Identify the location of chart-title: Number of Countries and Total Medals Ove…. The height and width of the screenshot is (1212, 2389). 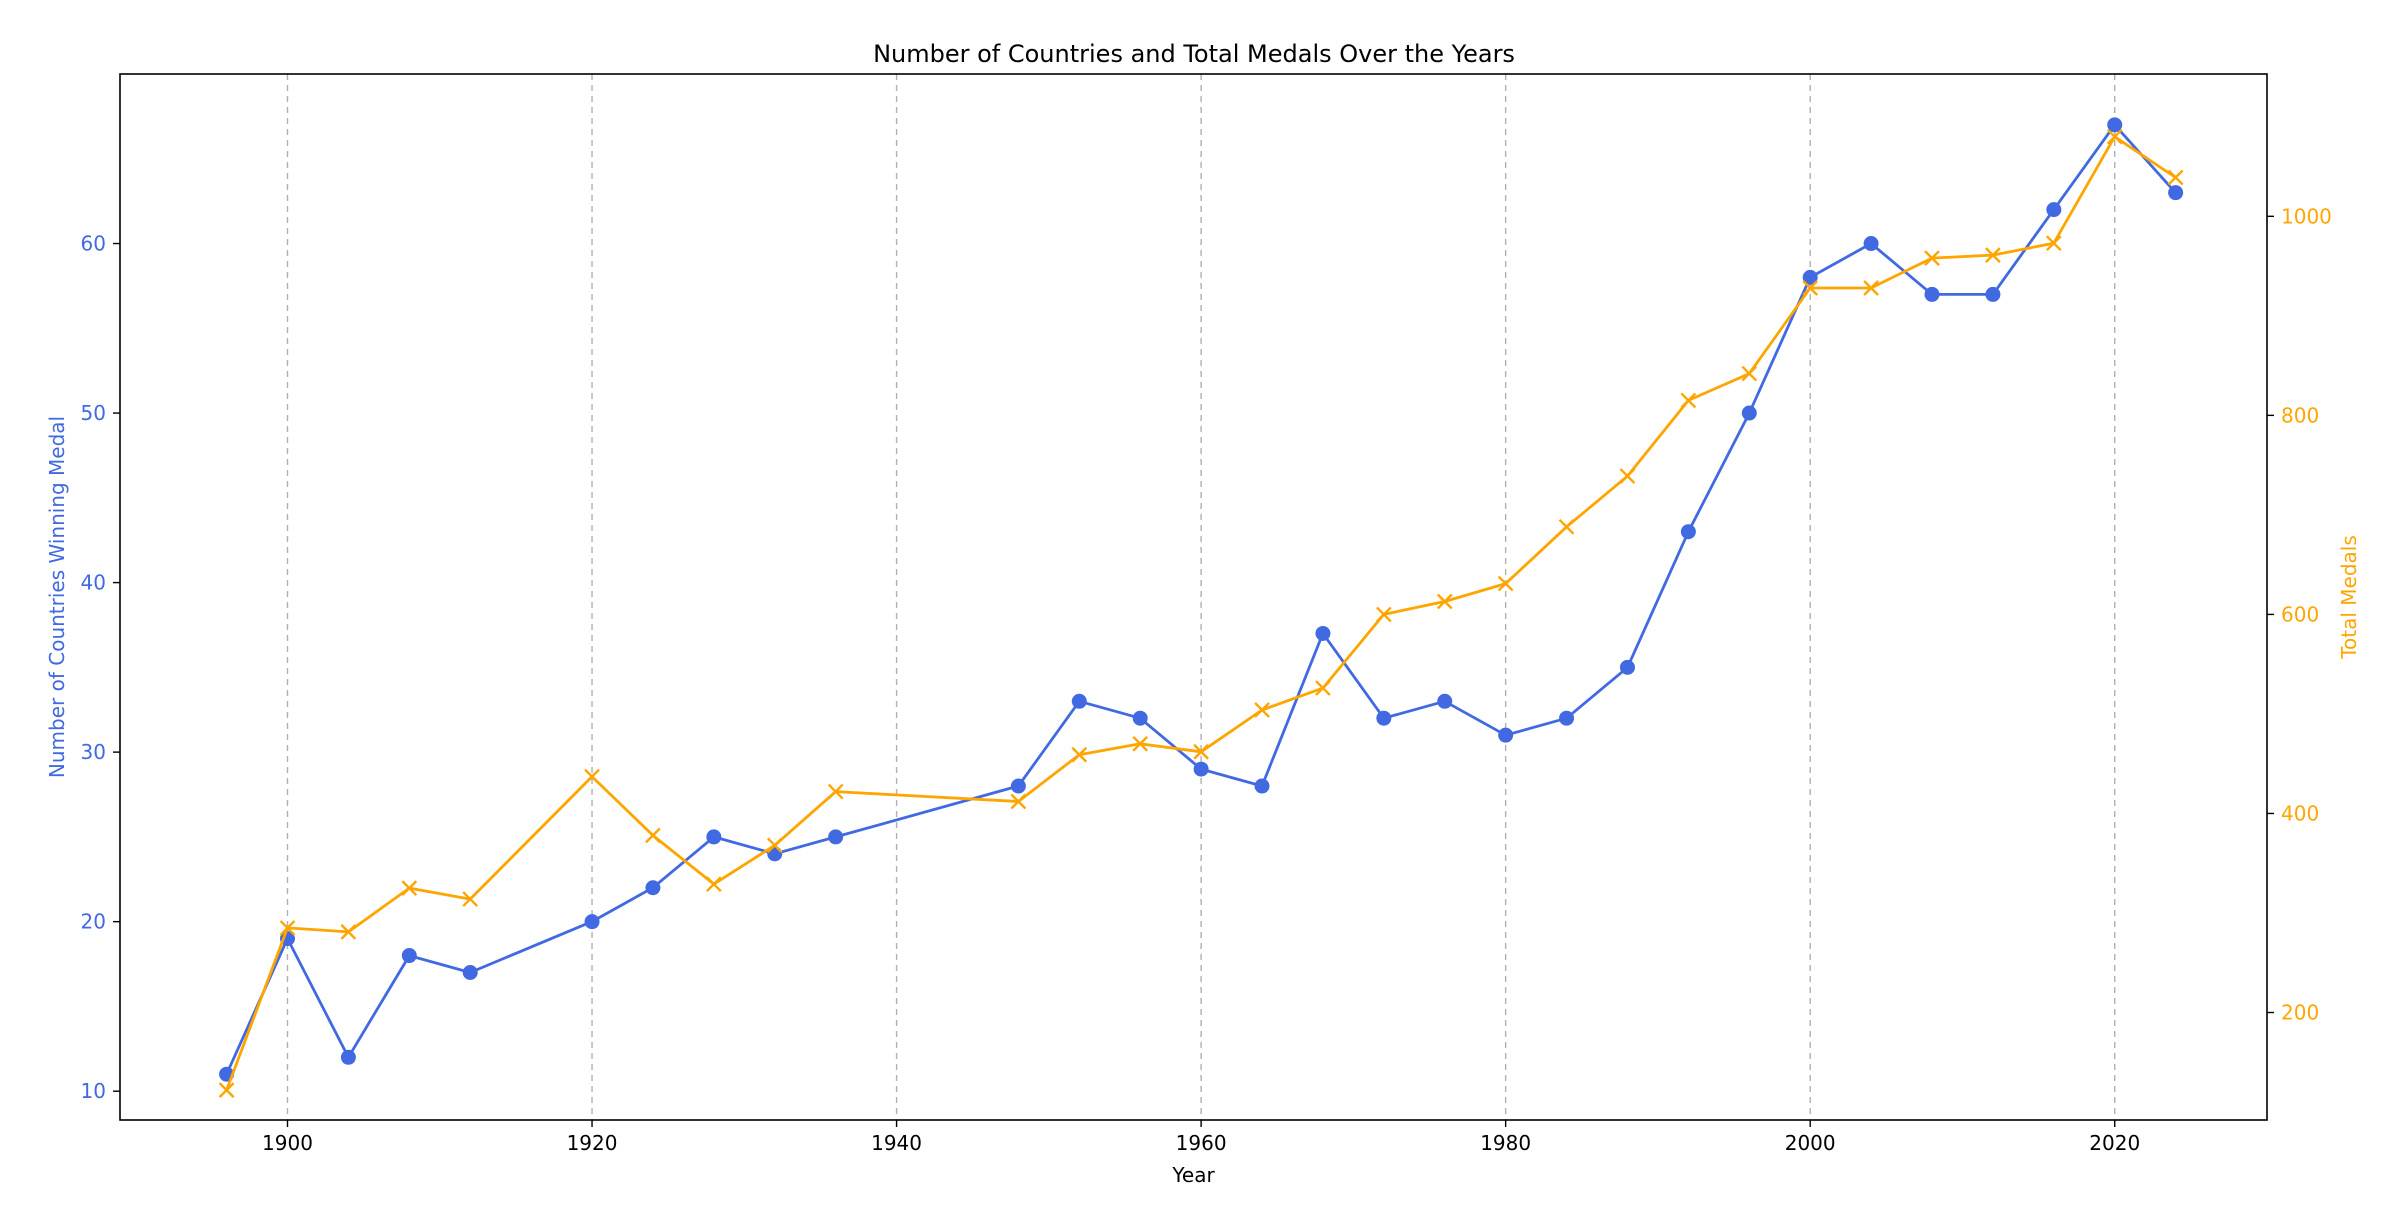
(1194, 54).